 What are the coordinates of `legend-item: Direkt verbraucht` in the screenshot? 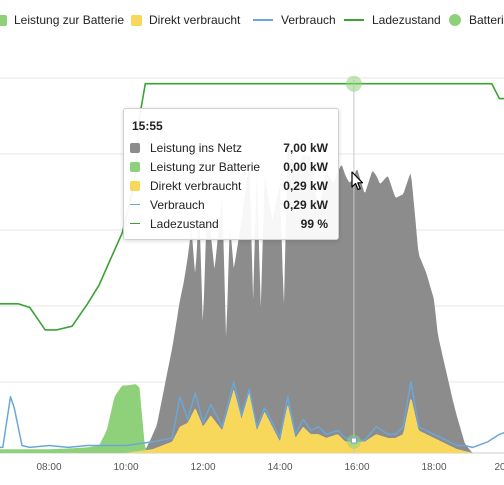 It's located at (185, 20).